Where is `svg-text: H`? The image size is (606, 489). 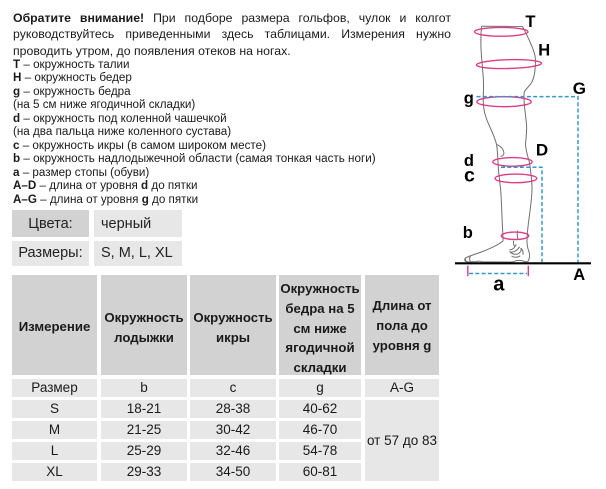 svg-text: H is located at coordinates (544, 50).